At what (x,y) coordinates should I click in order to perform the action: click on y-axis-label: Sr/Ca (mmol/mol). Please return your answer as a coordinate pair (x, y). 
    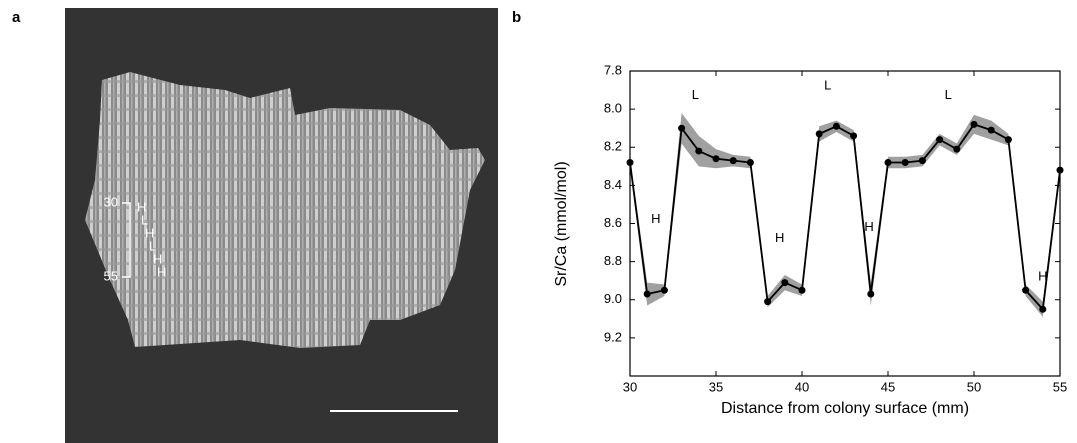
    Looking at the image, I should click on (561, 223).